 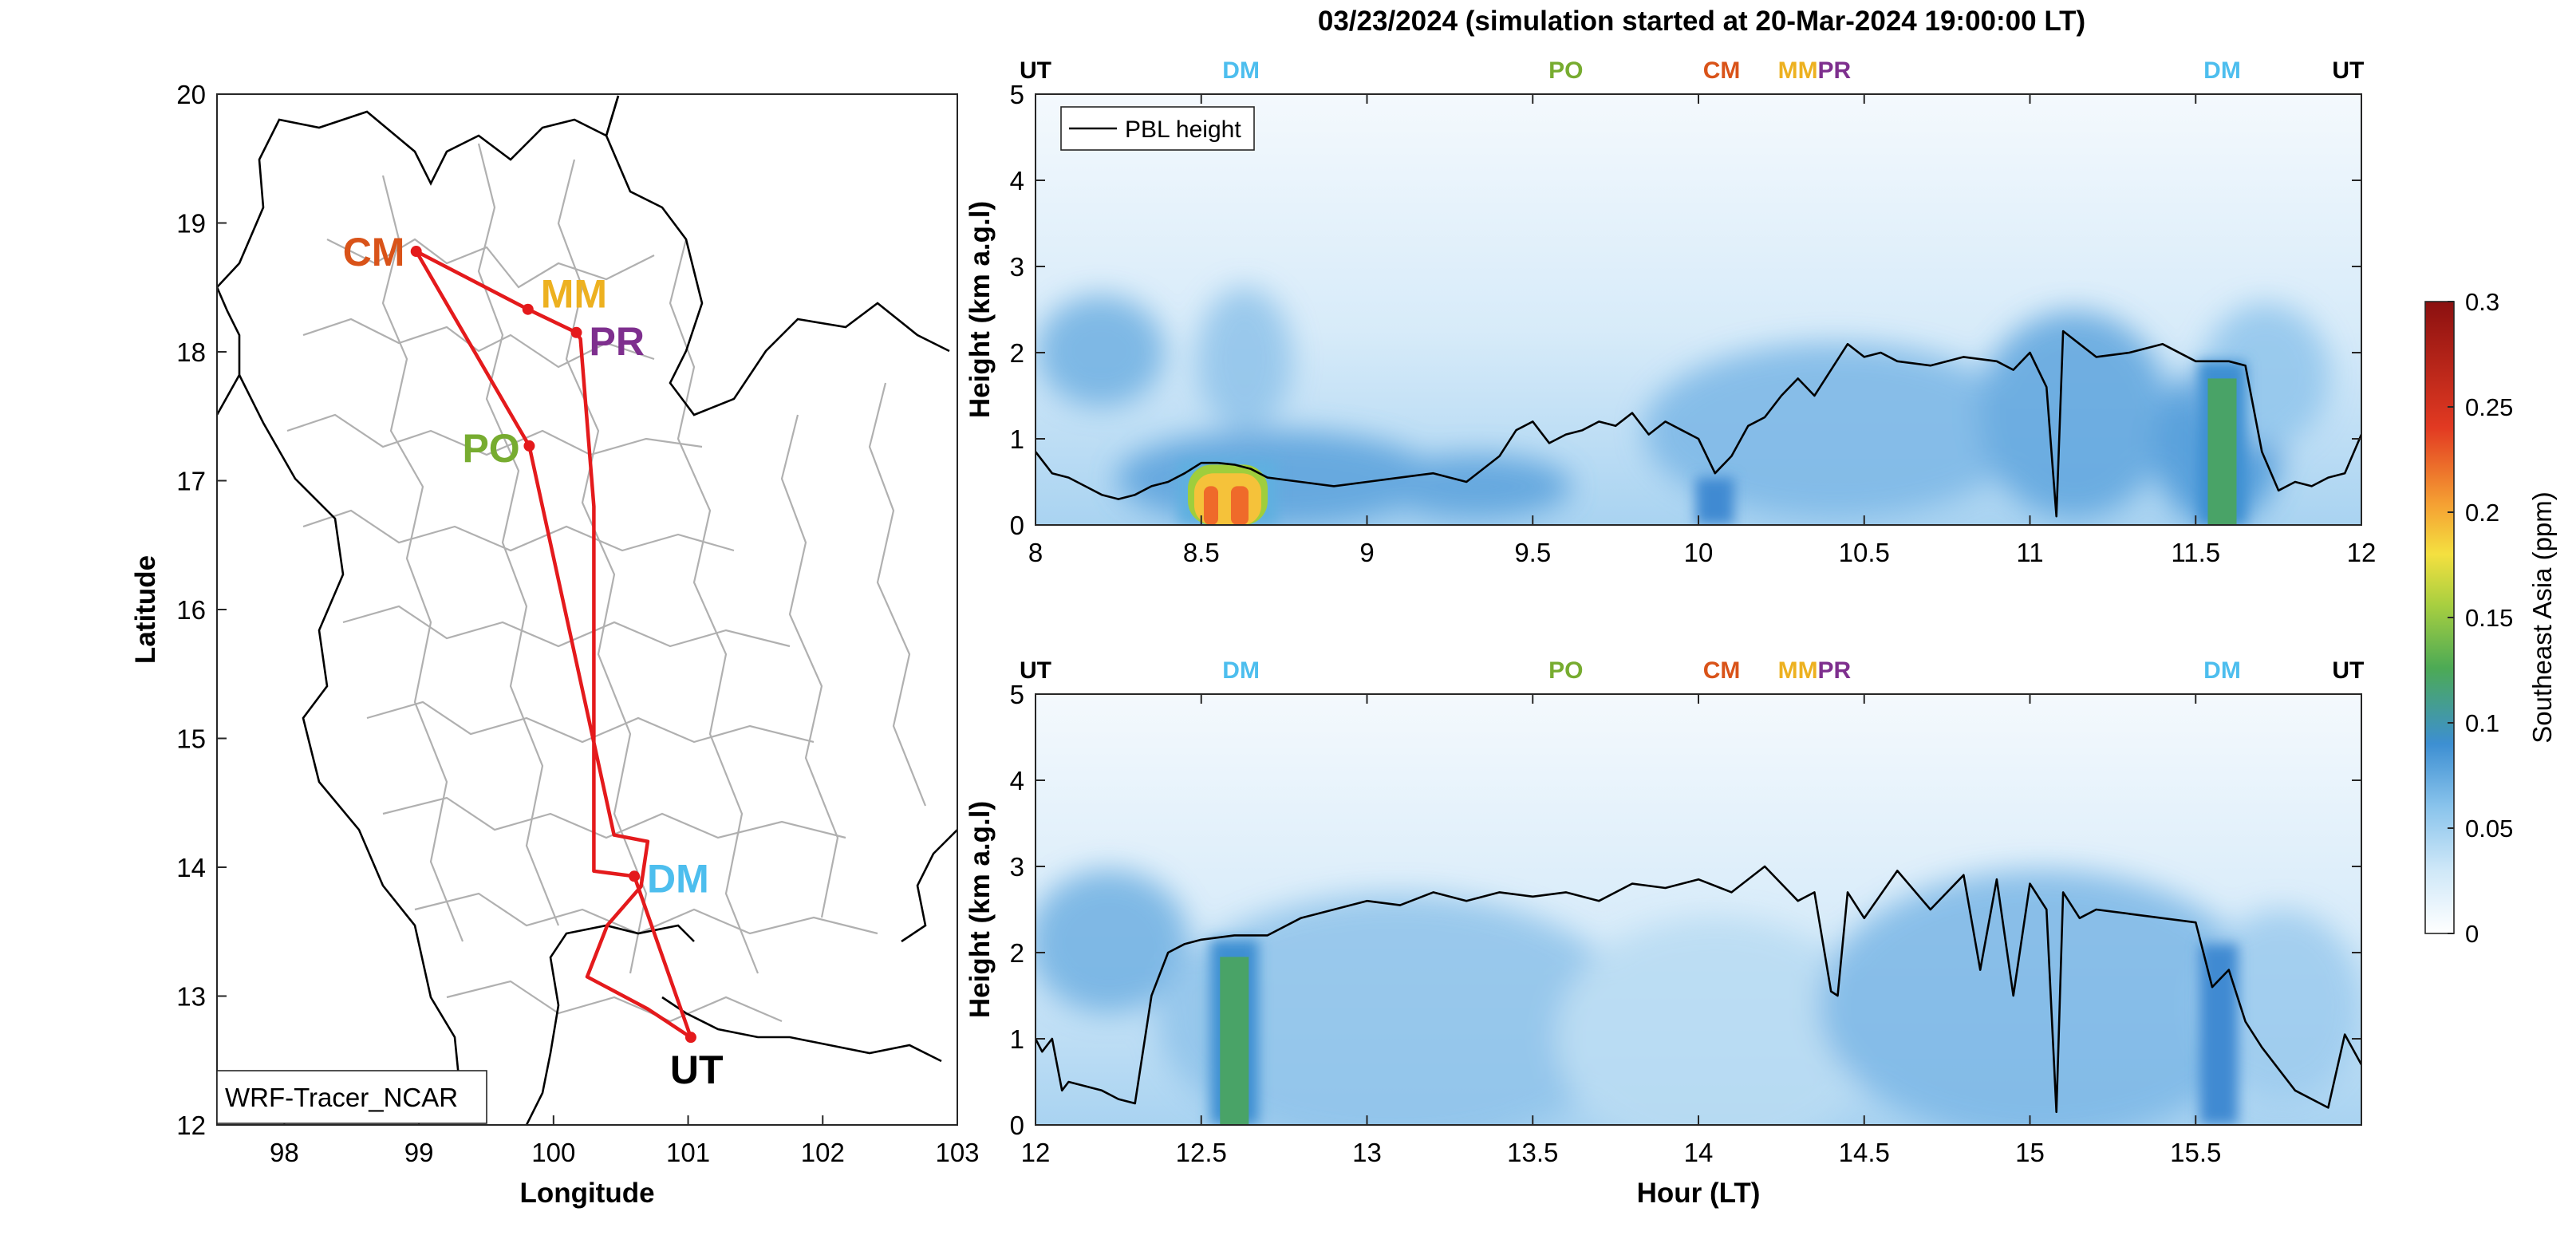 What do you see at coordinates (284, 1152) in the screenshot?
I see `map-xtick-label: 98` at bounding box center [284, 1152].